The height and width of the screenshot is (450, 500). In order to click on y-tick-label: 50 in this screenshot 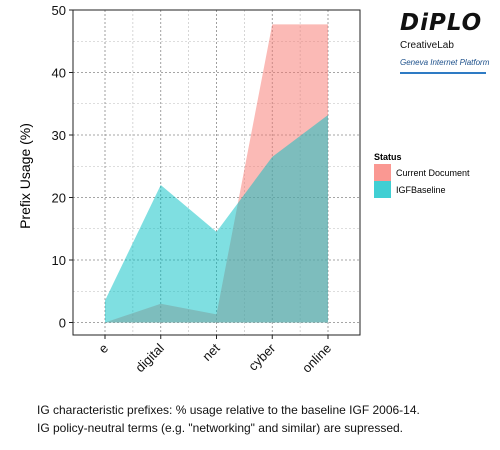, I will do `click(59, 10)`.